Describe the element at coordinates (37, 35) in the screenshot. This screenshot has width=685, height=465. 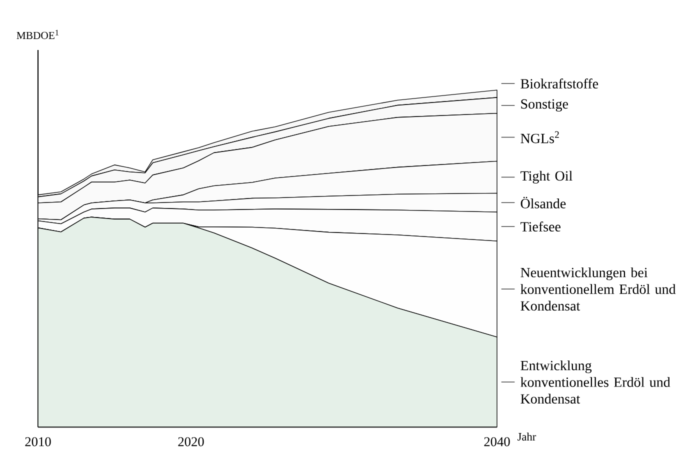
I see `y-axis-title: MBDOE$^{1}$` at that location.